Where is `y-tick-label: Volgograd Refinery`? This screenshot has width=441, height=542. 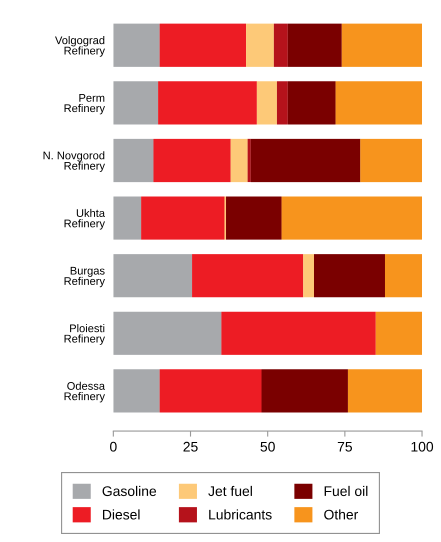
y-tick-label: Volgograd Refinery is located at coordinates (80, 46).